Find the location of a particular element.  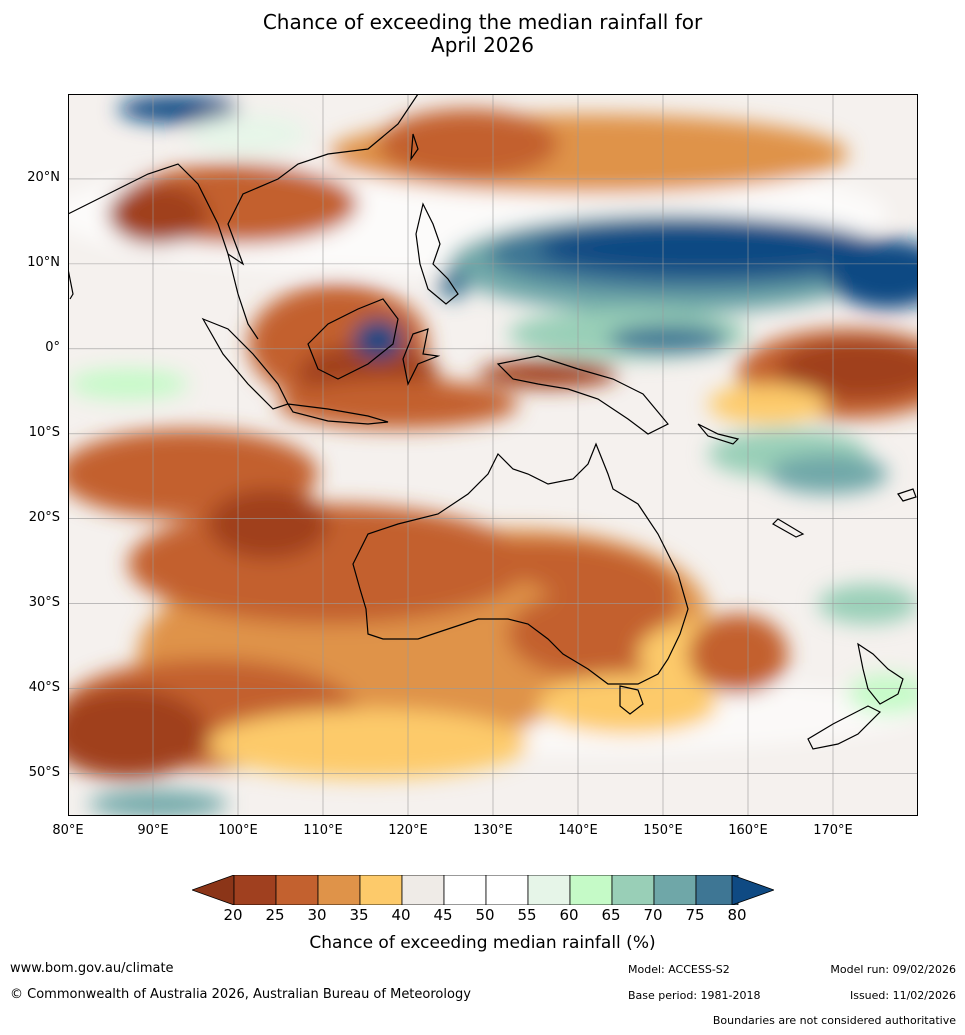

solomon-islands-coastline is located at coordinates (718, 434).